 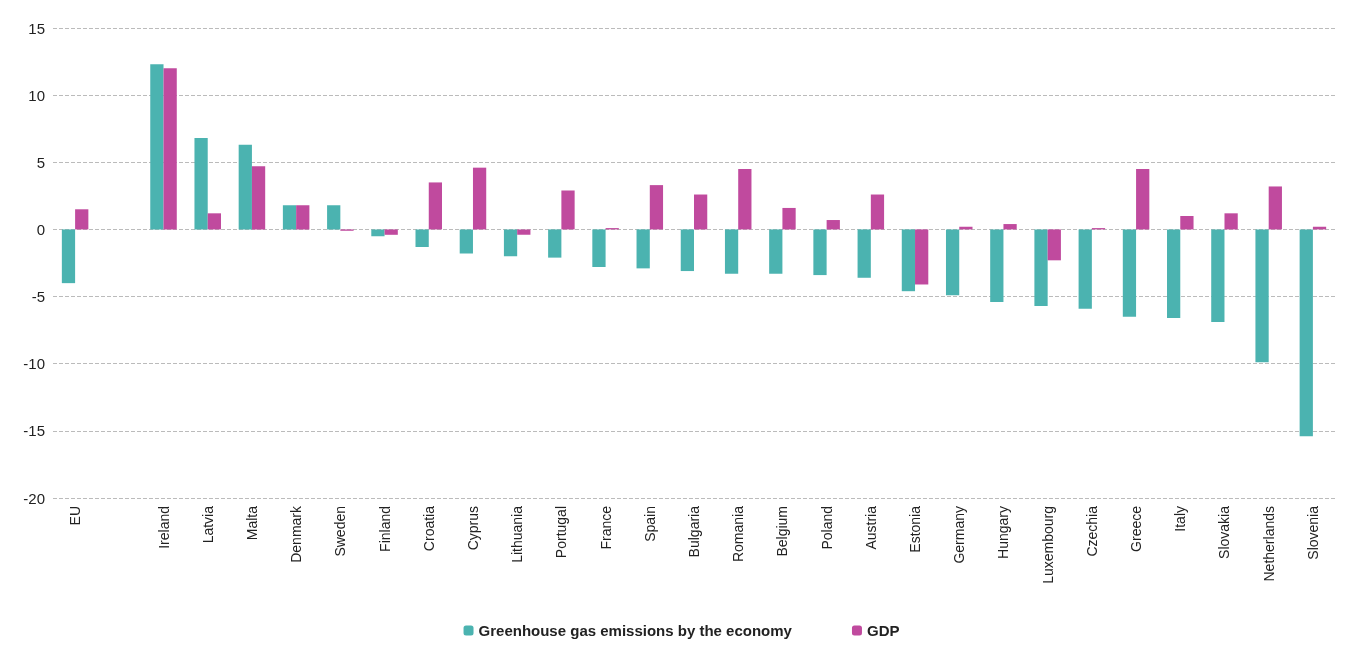 What do you see at coordinates (296, 534) in the screenshot?
I see `x-tick-label: Denmark` at bounding box center [296, 534].